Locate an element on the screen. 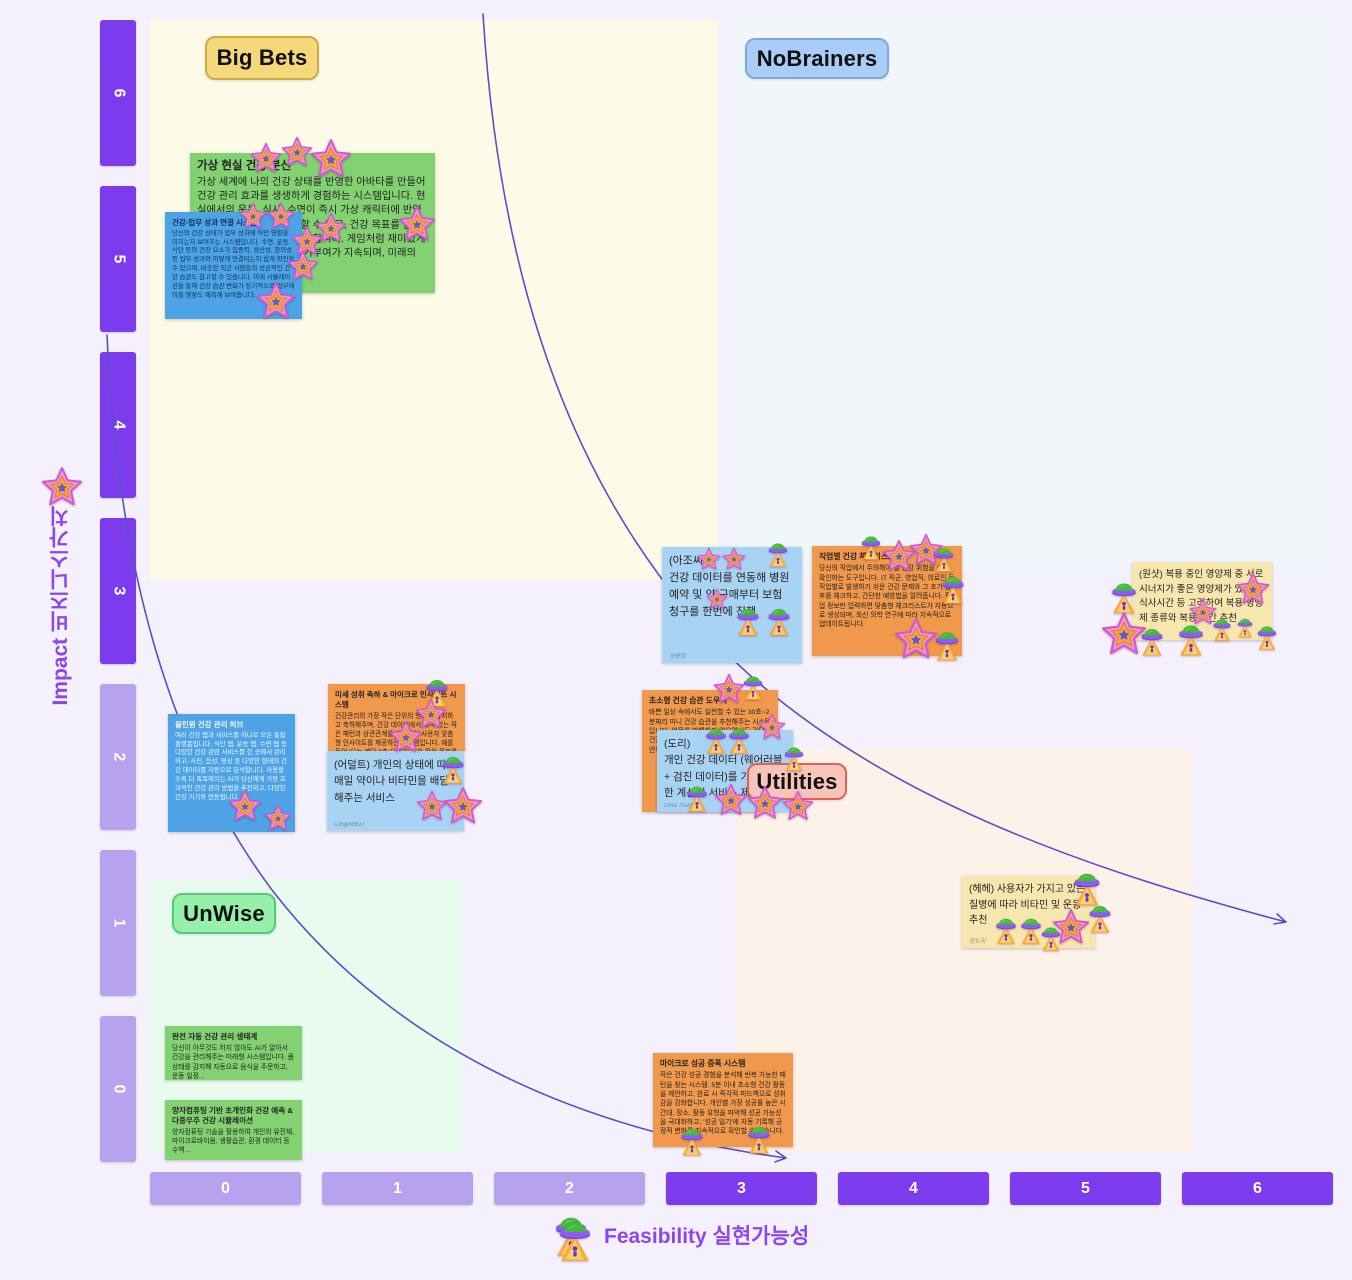 Image resolution: width=1352 pixels, height=1280 pixels. y-tick-1: 1 is located at coordinates (118, 923).